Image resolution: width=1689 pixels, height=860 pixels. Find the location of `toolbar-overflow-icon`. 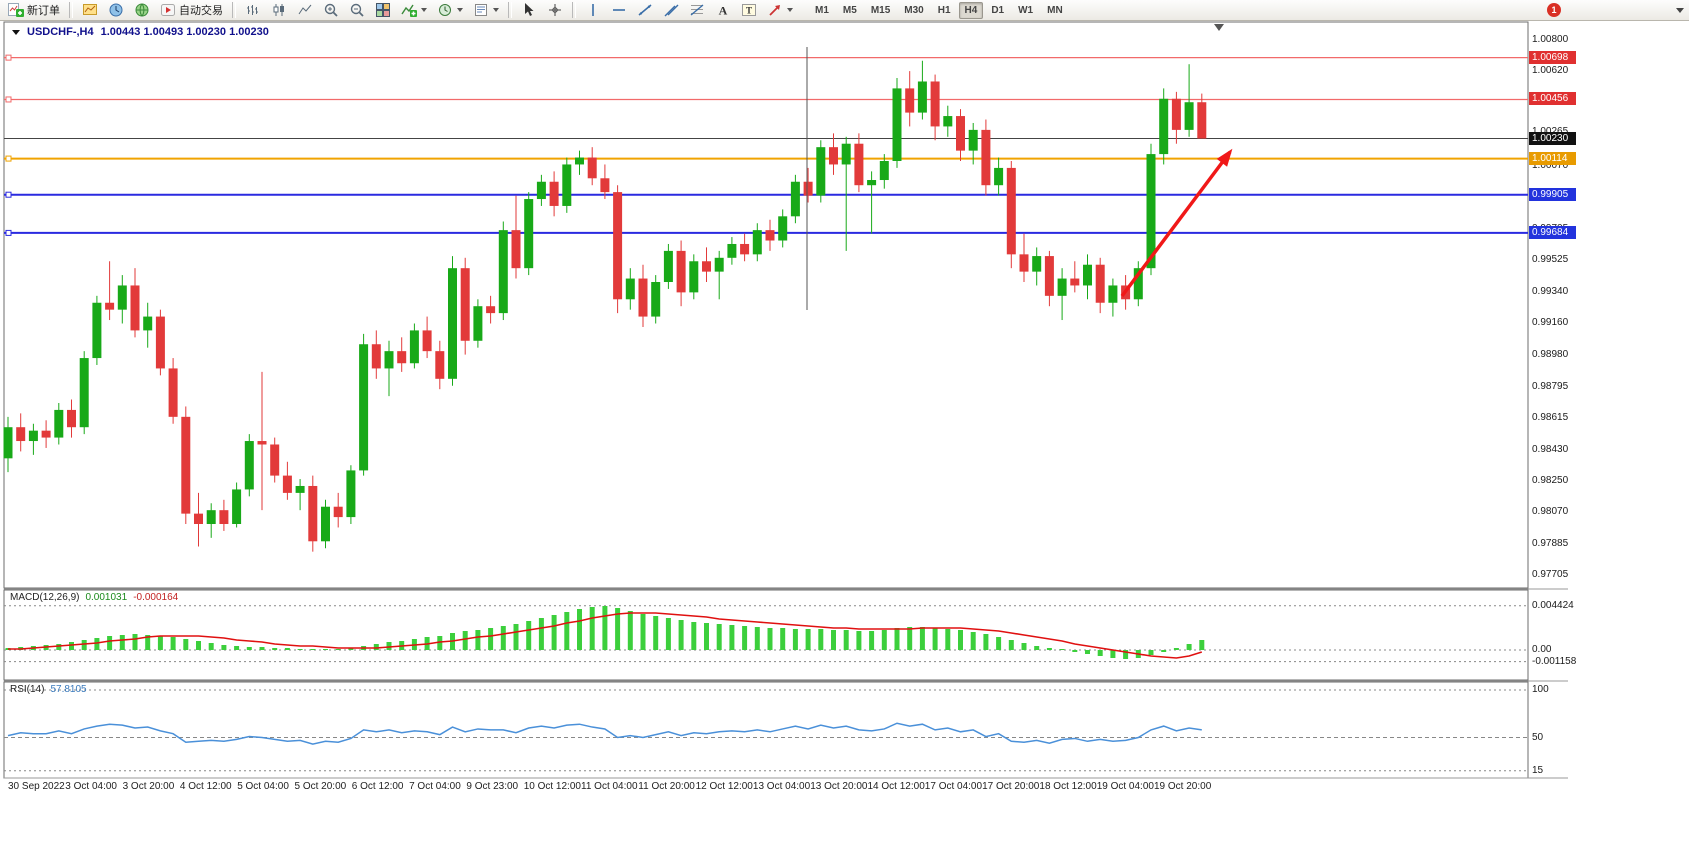

toolbar-overflow-icon is located at coordinates (1680, 10).